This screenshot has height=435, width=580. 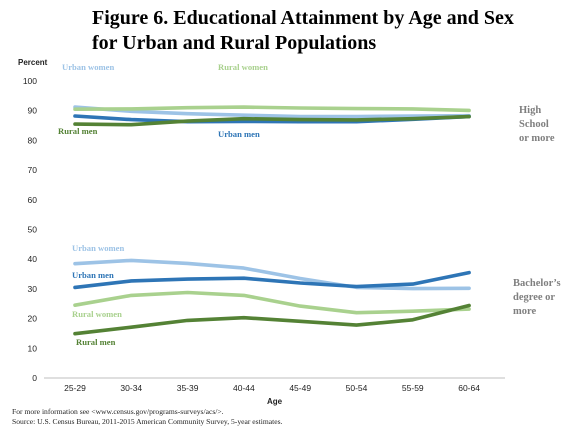 I want to click on y-tick-label: 0, so click(x=34, y=378).